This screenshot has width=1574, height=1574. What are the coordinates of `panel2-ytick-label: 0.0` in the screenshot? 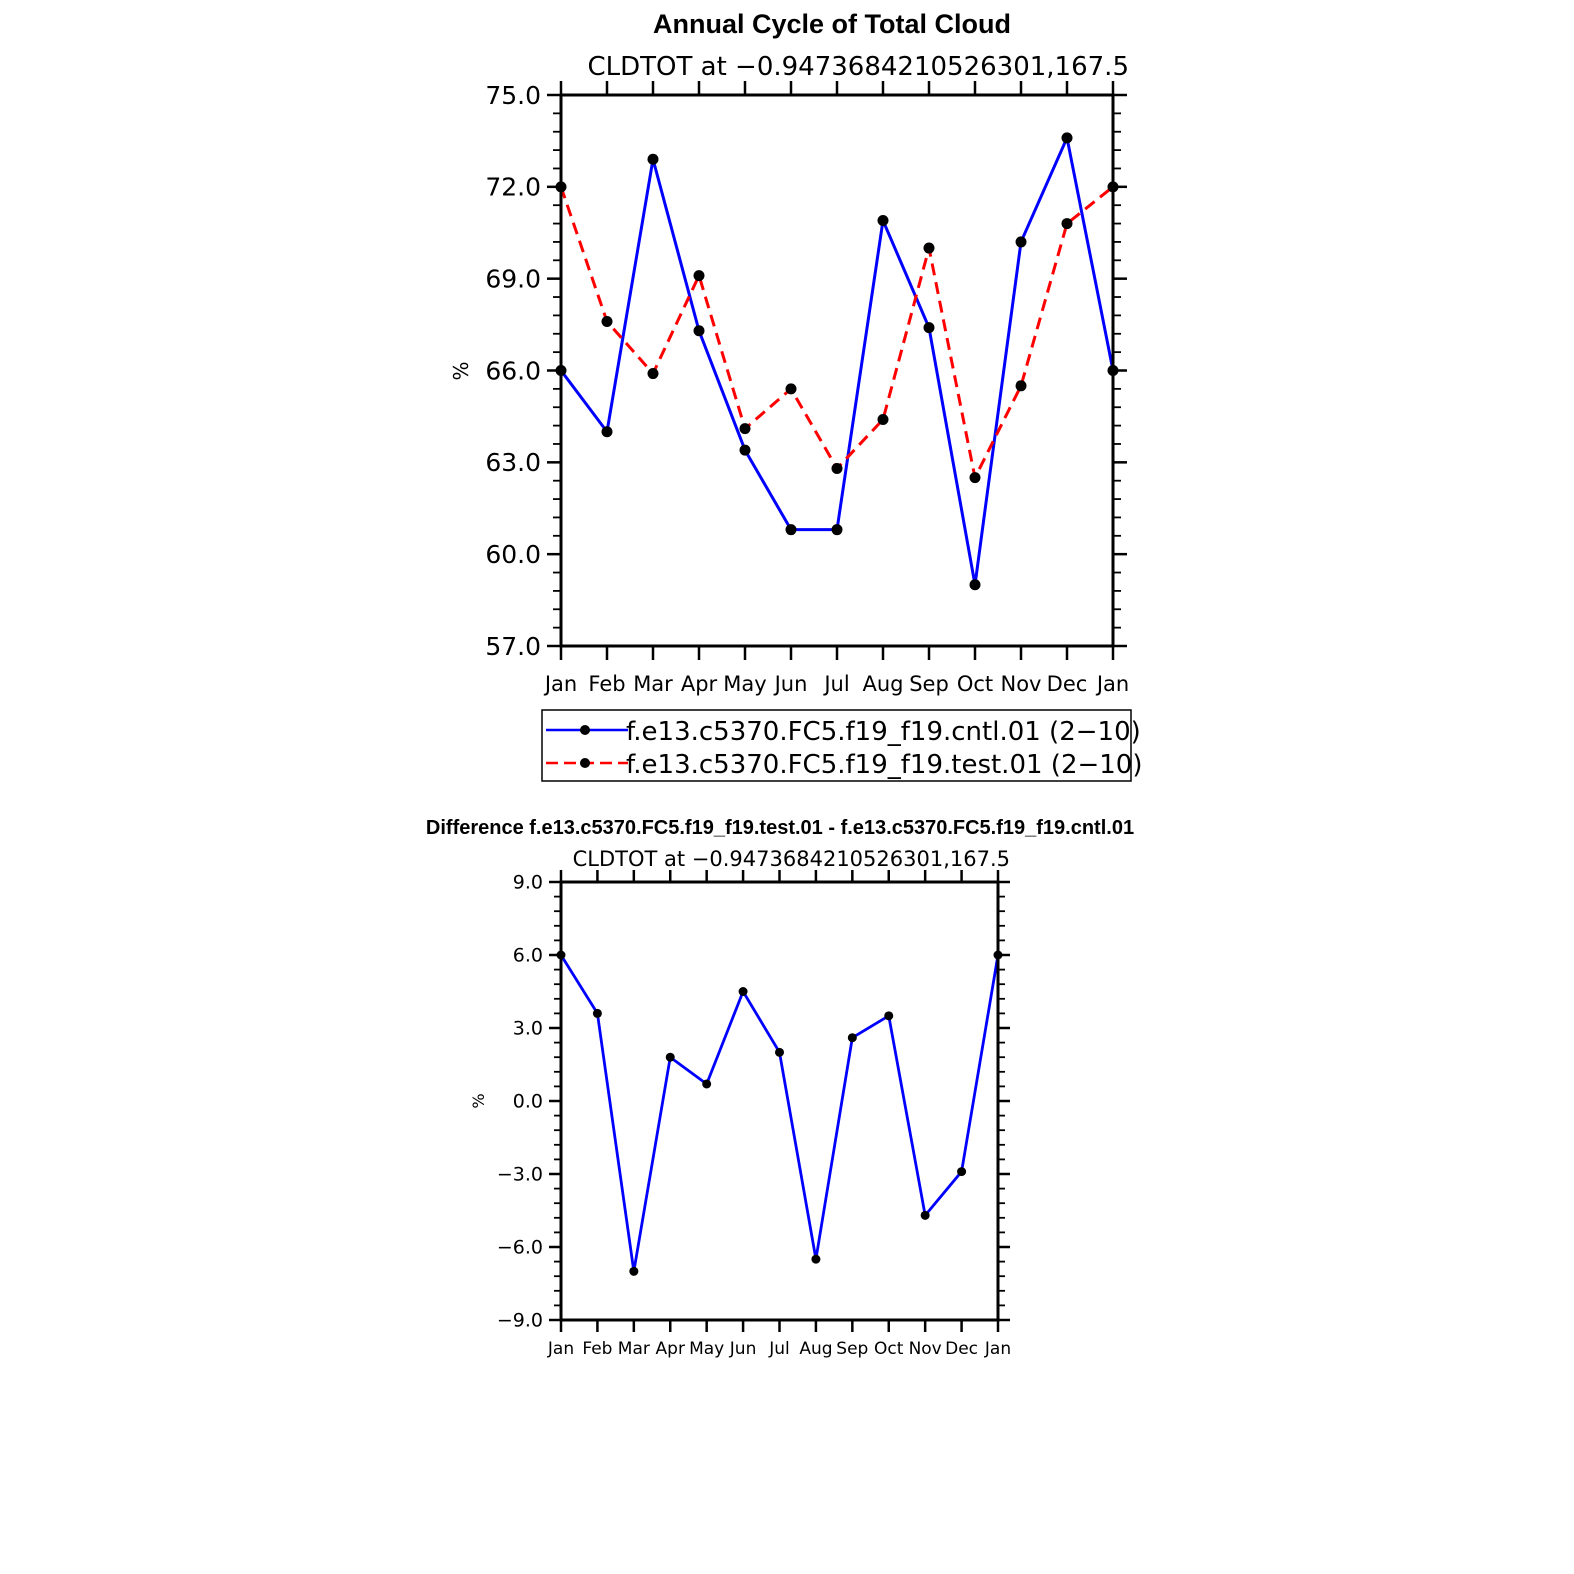 It's located at (528, 1102).